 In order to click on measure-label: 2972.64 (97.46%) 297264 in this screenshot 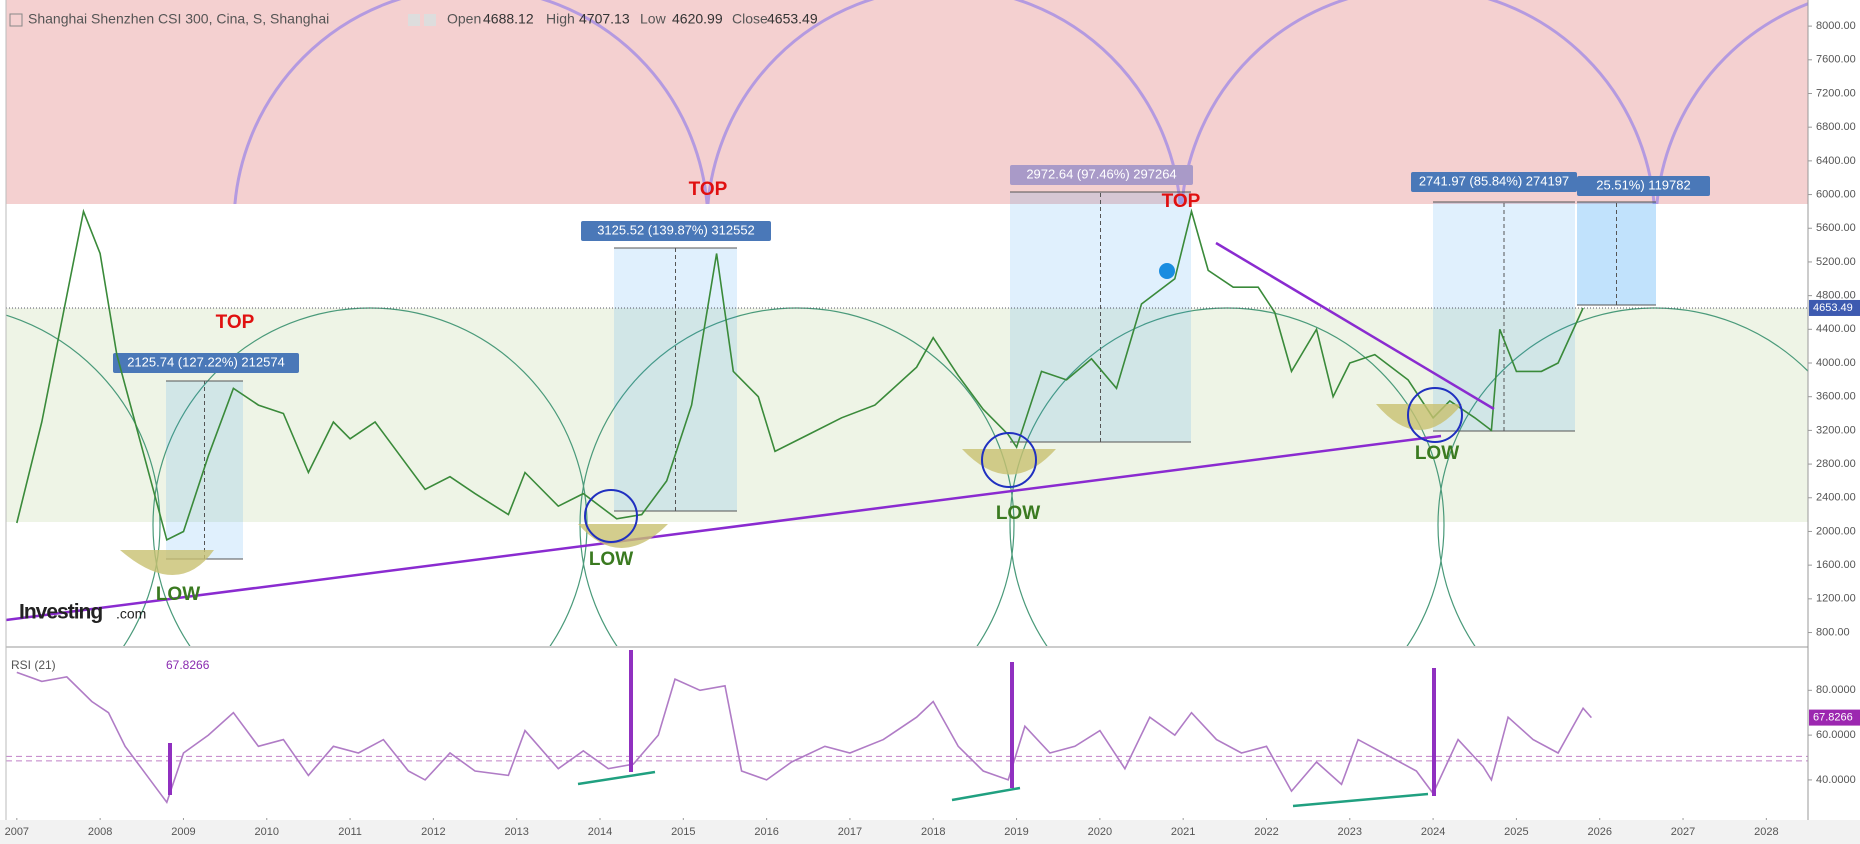, I will do `click(1101, 173)`.